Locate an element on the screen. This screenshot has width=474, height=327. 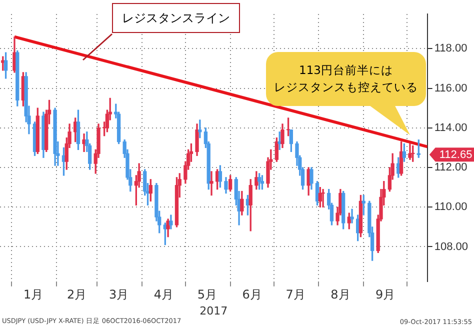
x-axis-title: 2017 is located at coordinates (214, 311).